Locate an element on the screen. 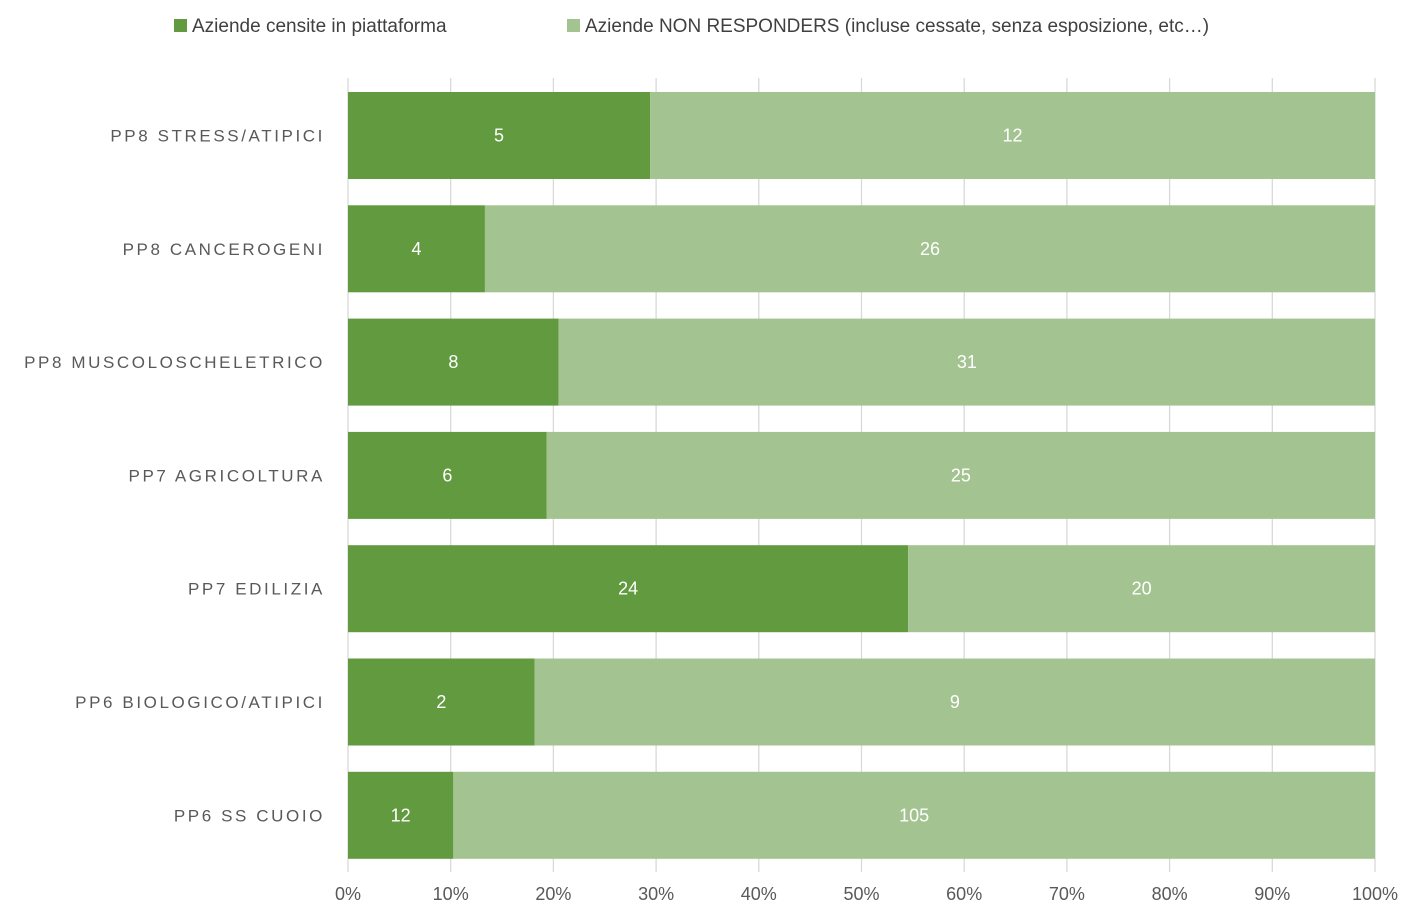  data-label: 2 is located at coordinates (441, 702).